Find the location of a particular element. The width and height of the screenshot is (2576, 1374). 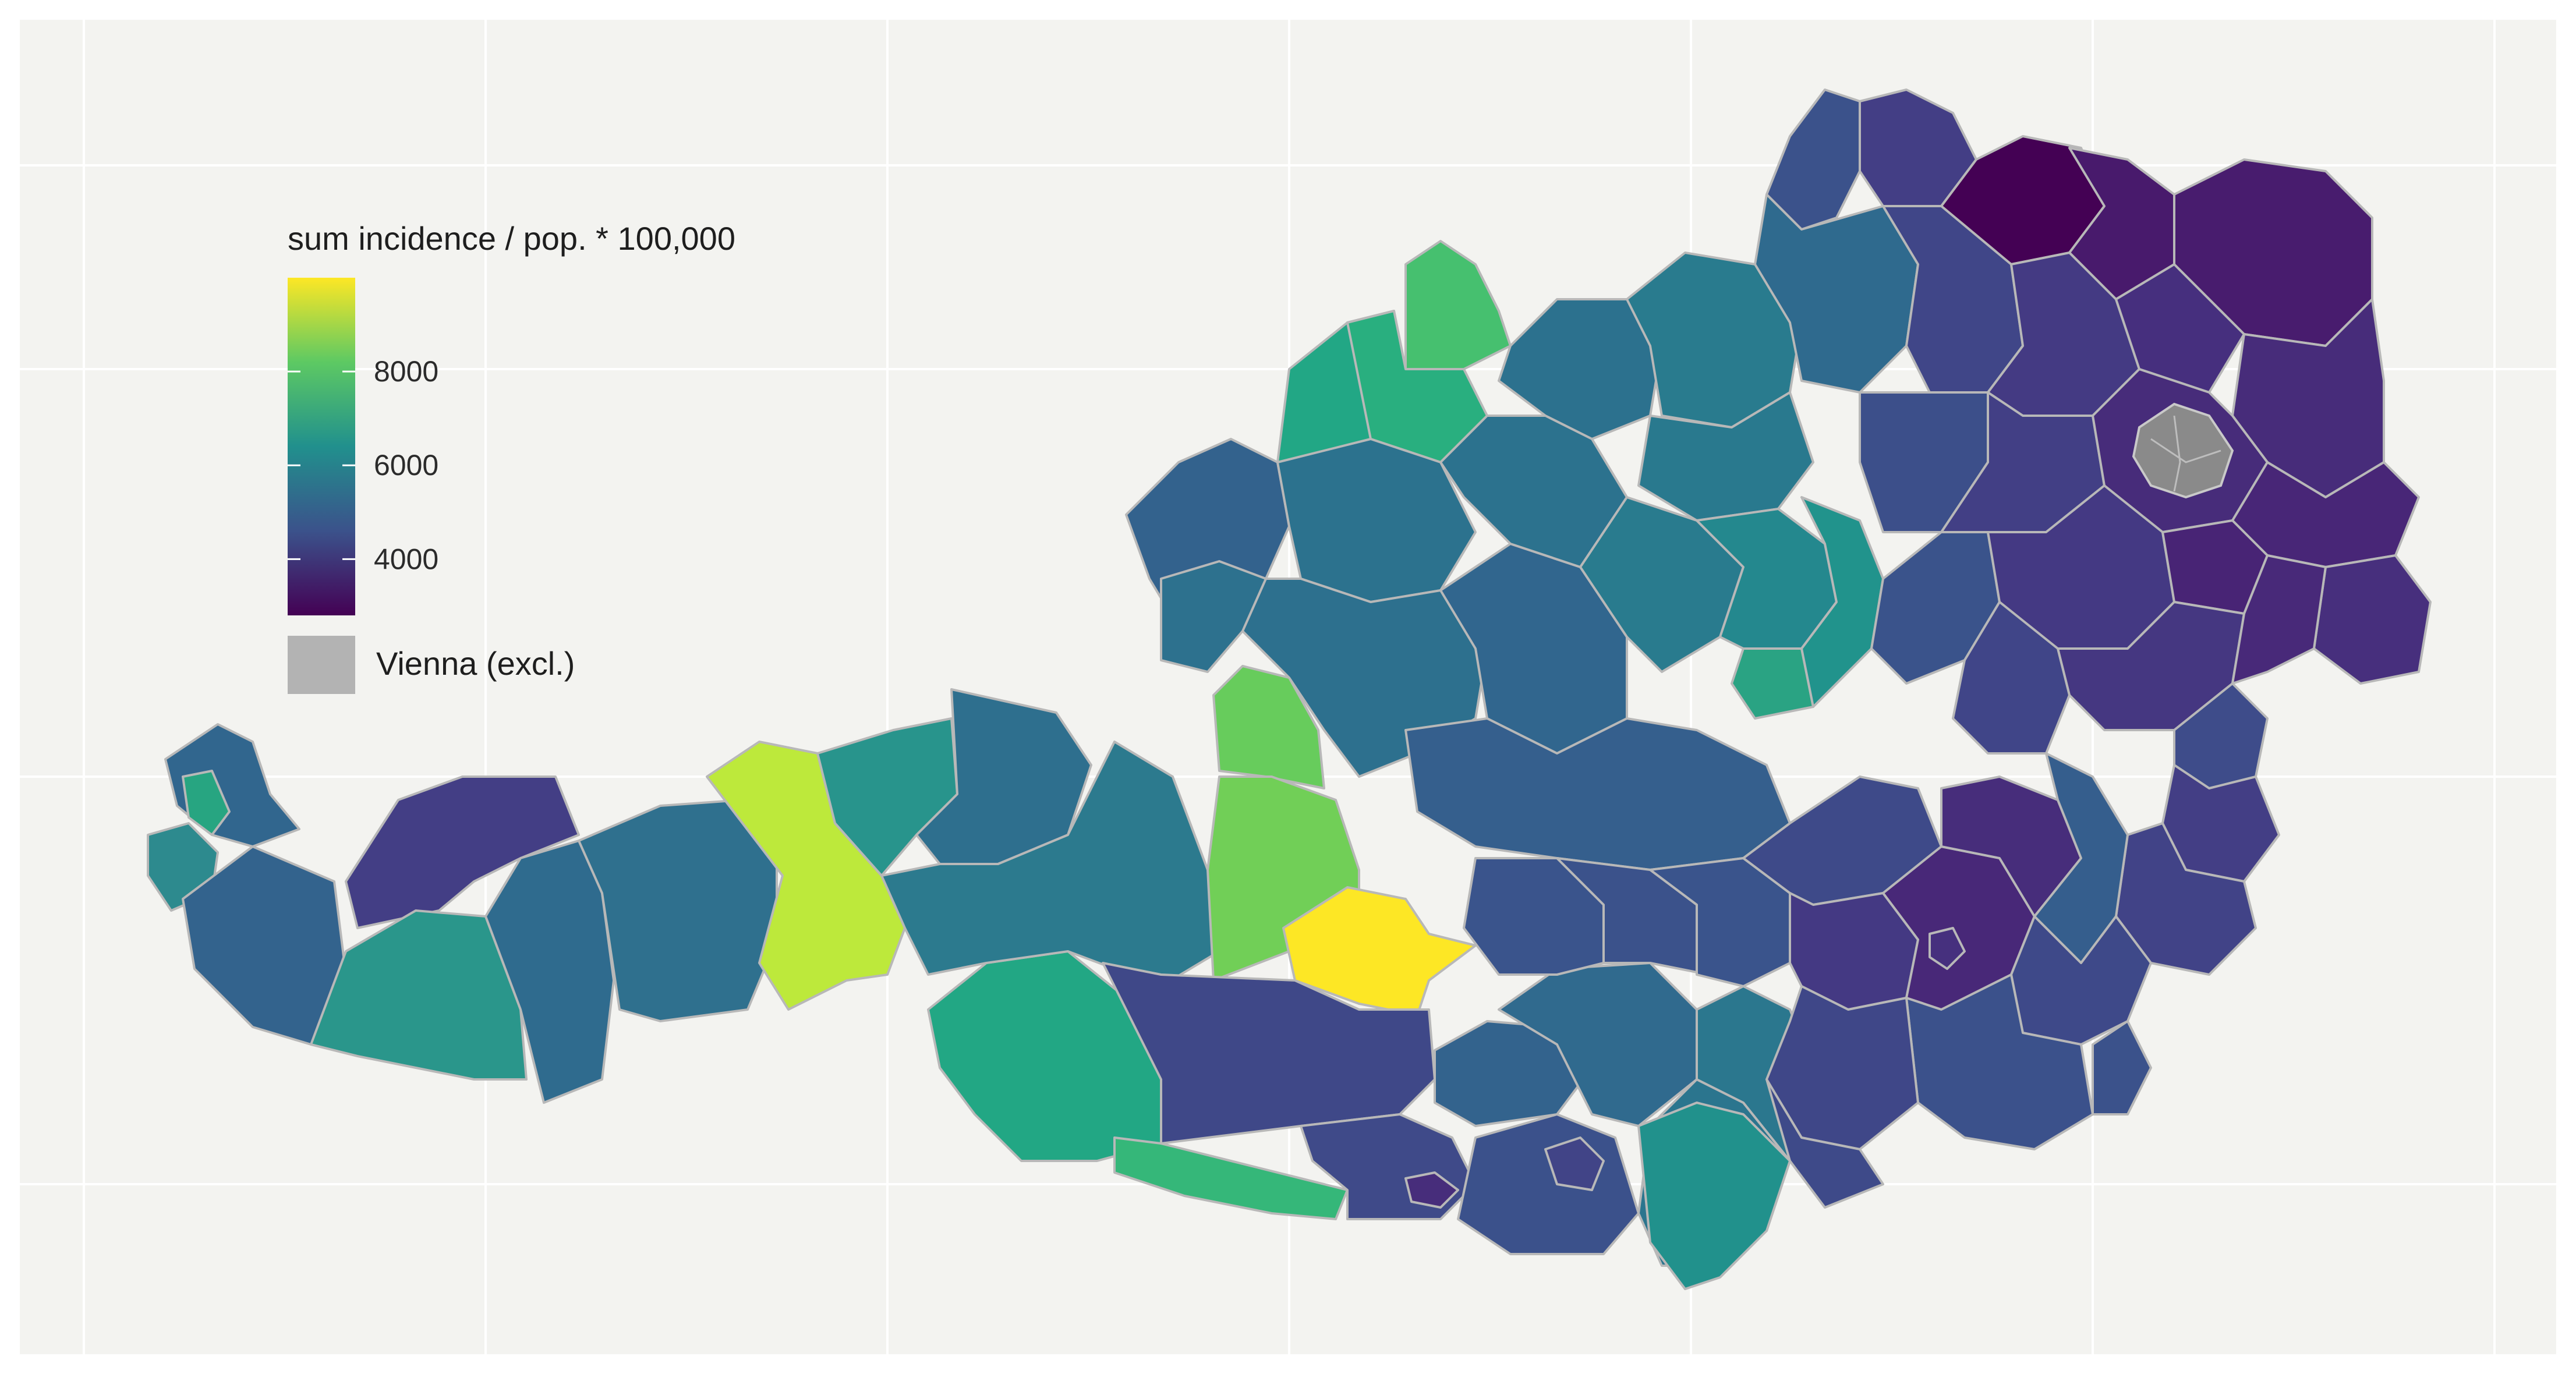

district-reutte is located at coordinates (462, 852).